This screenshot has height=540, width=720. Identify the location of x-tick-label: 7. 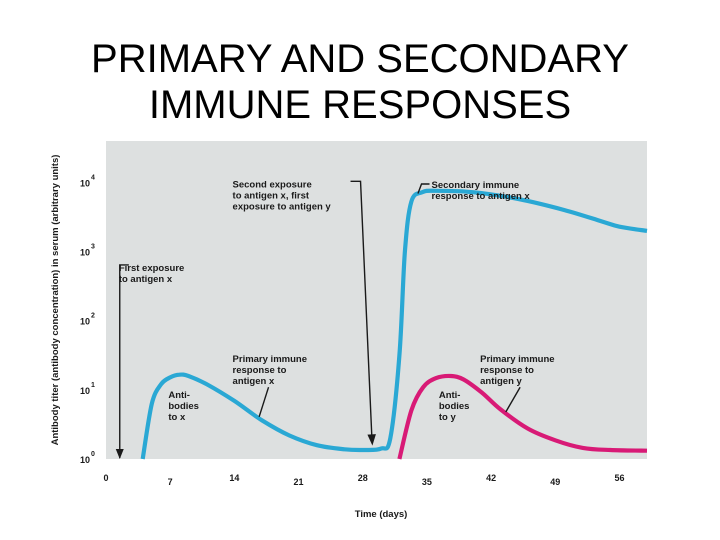
(170, 482).